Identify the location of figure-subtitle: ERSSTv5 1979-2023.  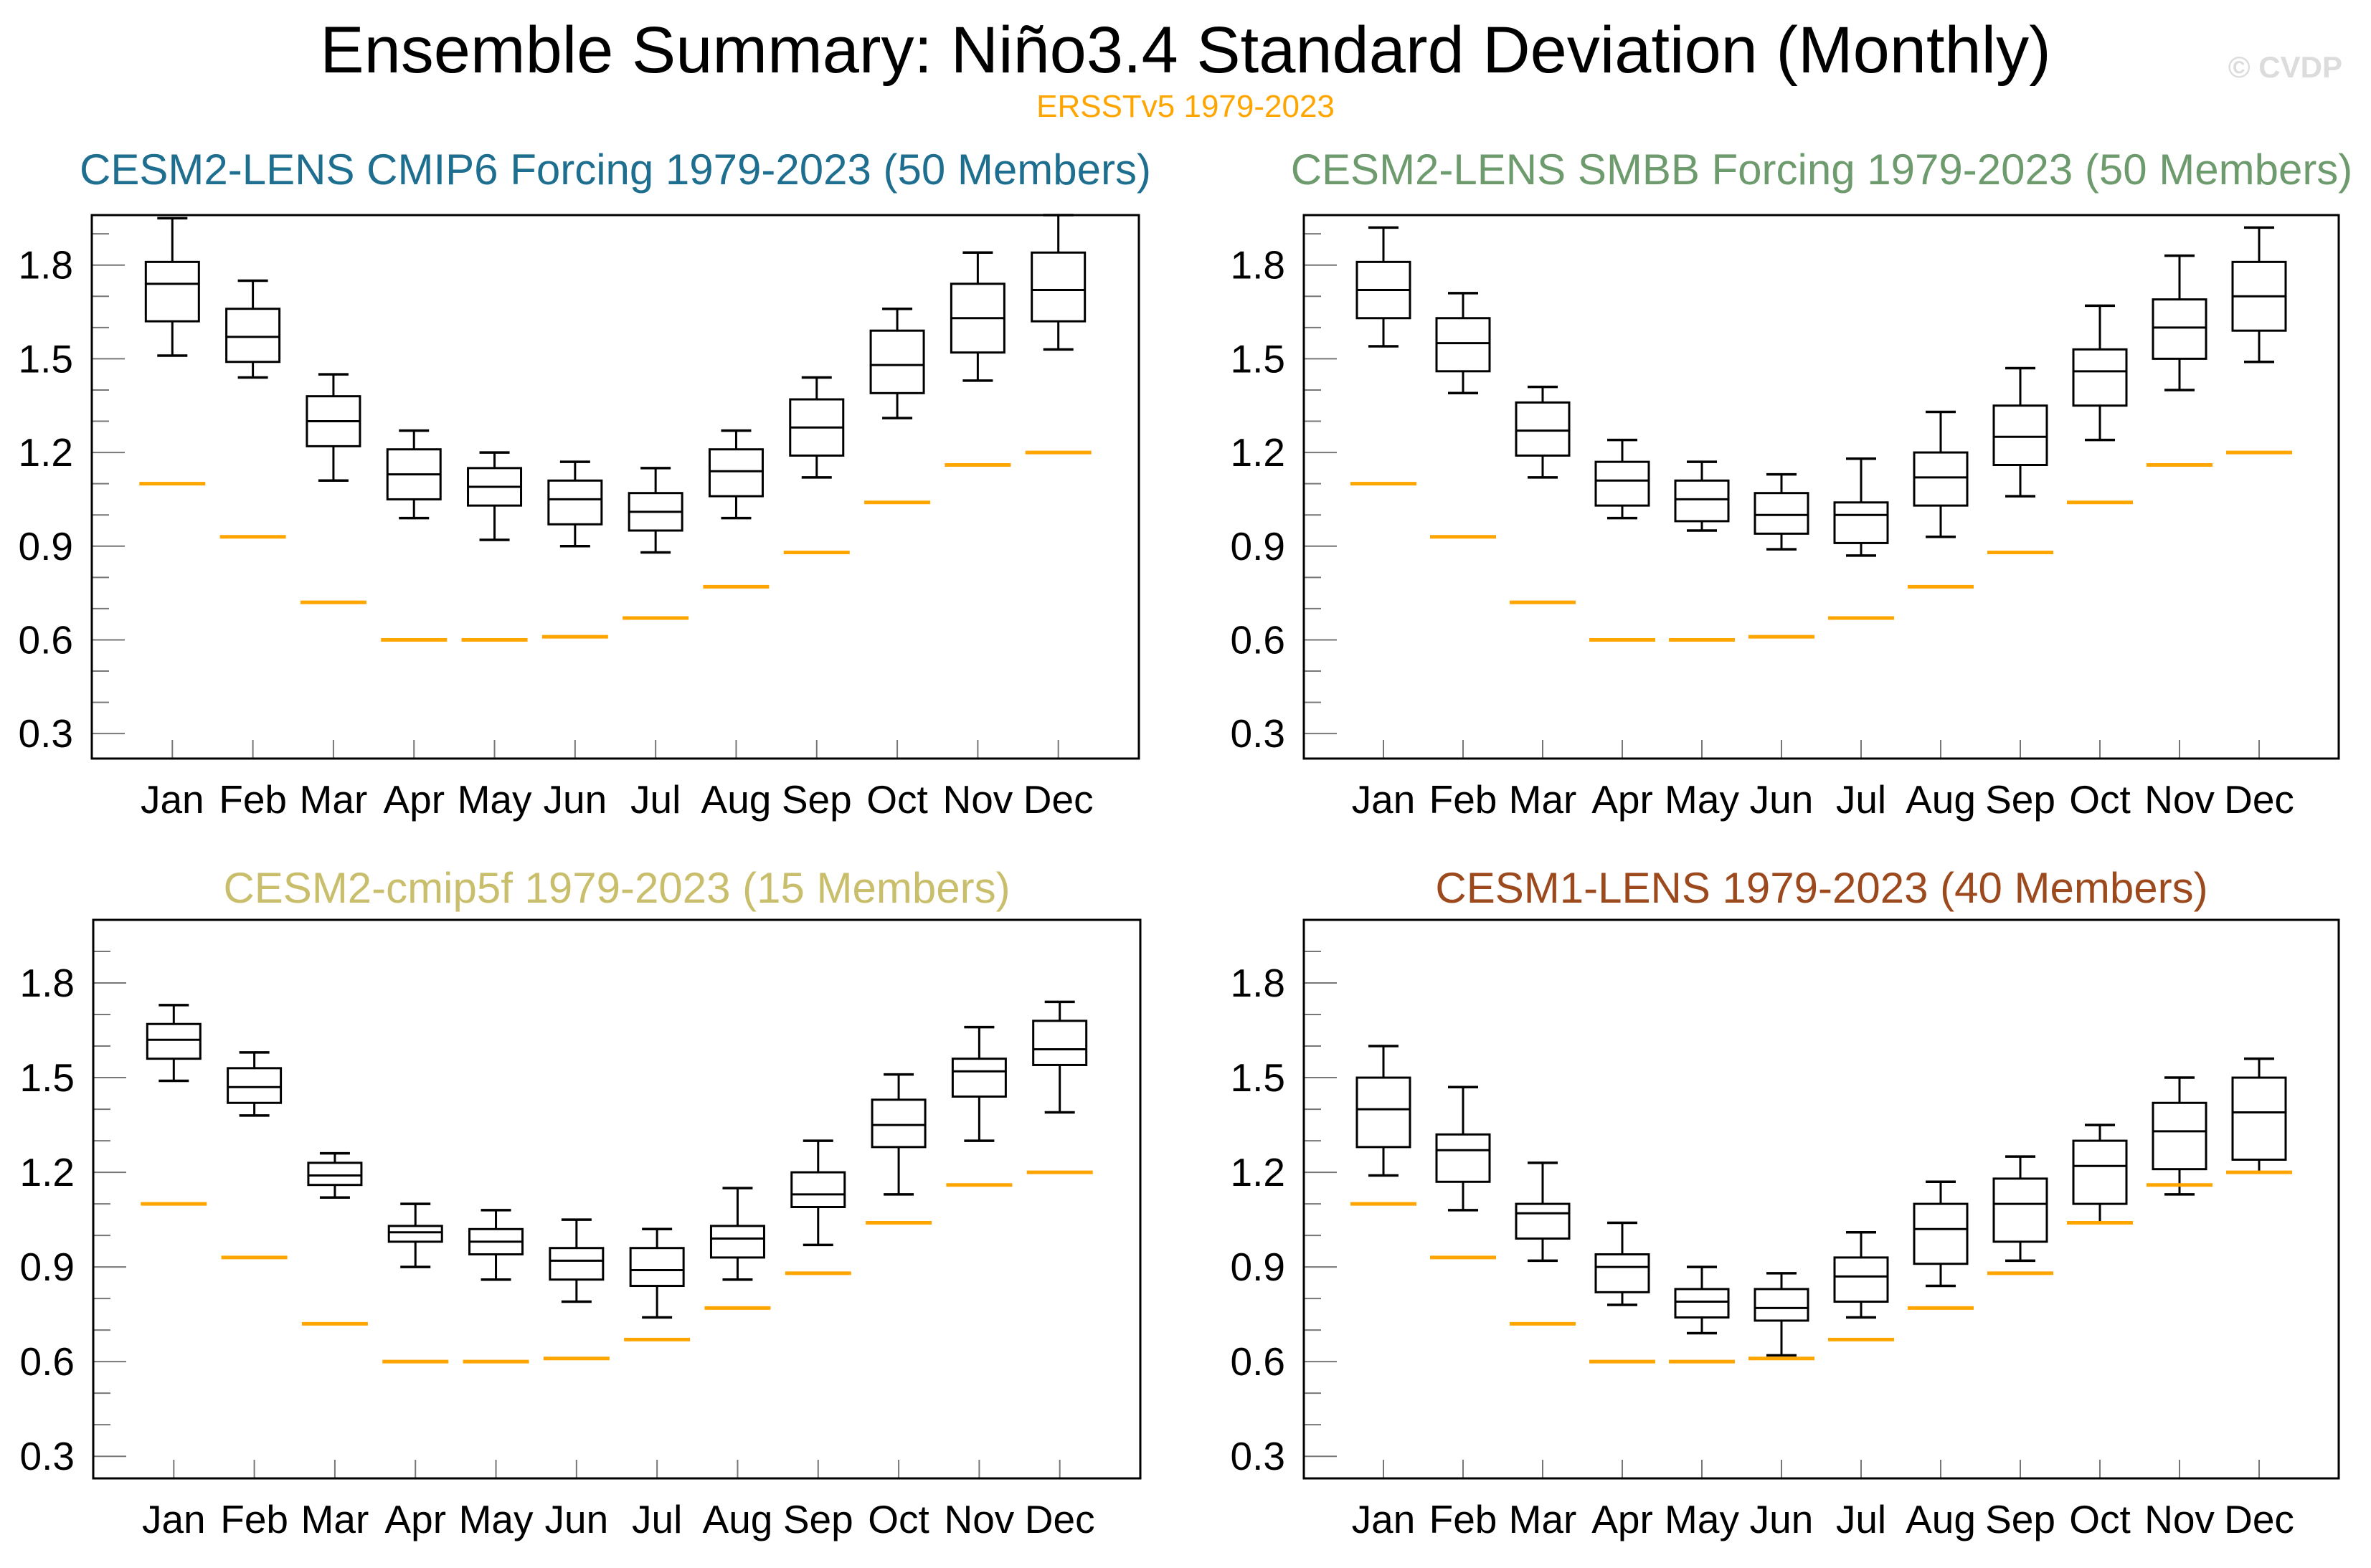
(1185, 106).